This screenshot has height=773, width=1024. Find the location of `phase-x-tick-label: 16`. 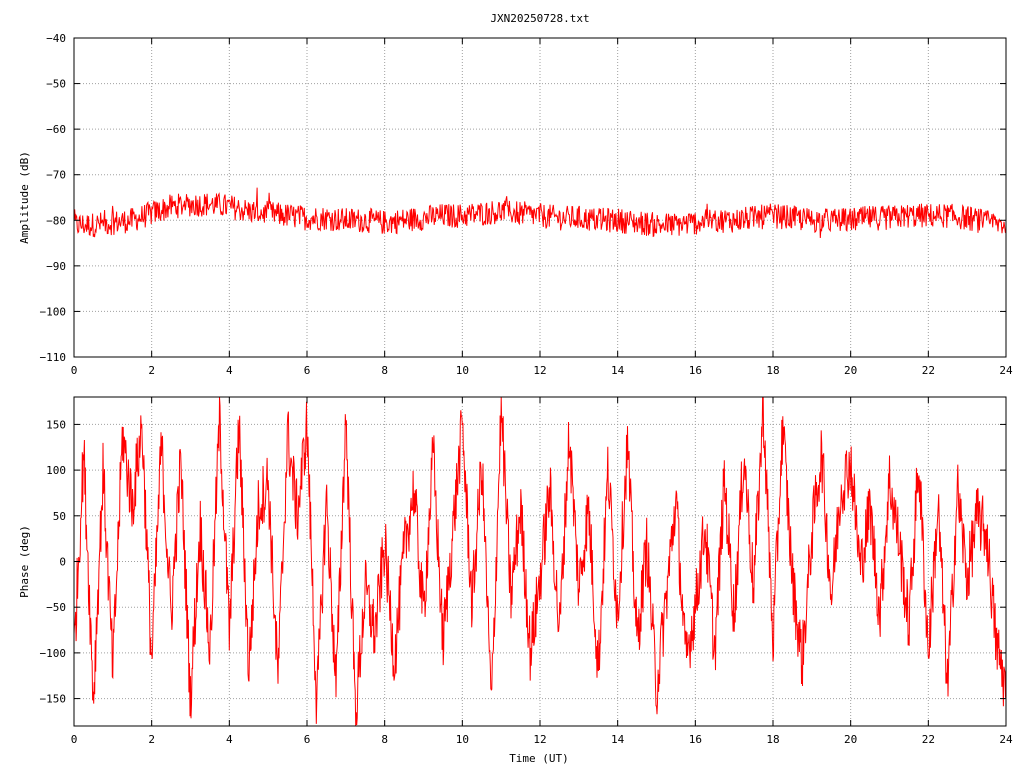

phase-x-tick-label: 16 is located at coordinates (695, 739).